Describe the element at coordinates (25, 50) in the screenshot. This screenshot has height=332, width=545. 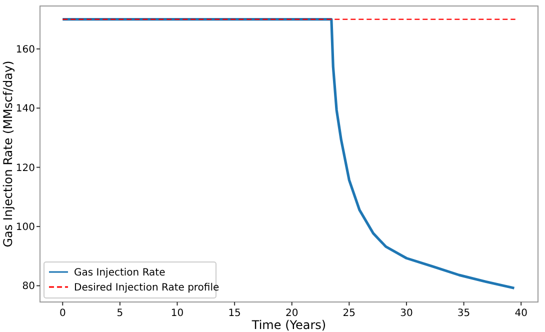
I see `y-tick-label: 160` at that location.